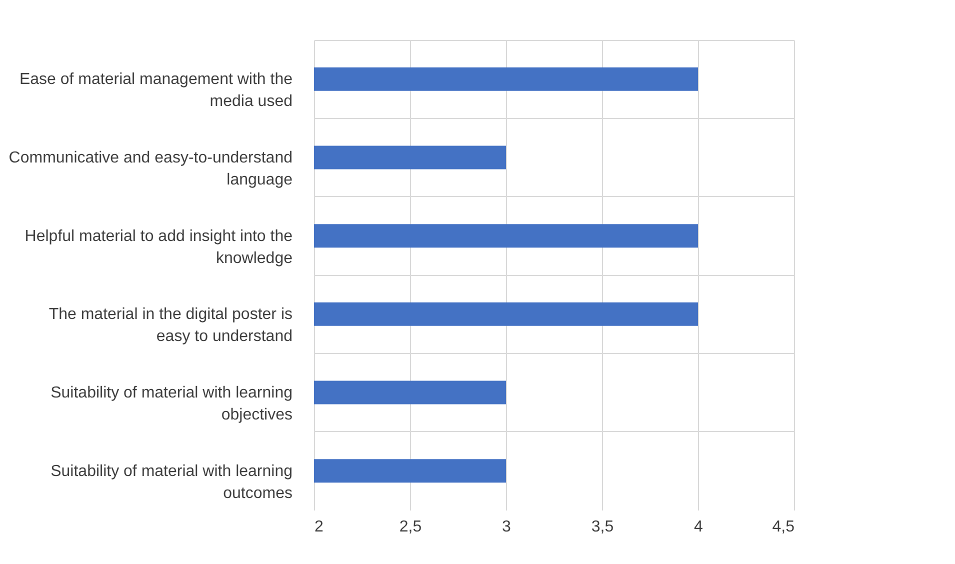  Describe the element at coordinates (150, 169) in the screenshot. I see `y-tick-label: Communicative and easy-to-understand language` at that location.